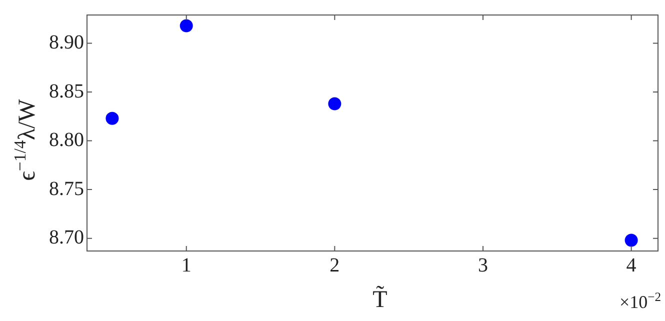 The height and width of the screenshot is (321, 665). I want to click on y-tick-label: 8.85, so click(66, 91).